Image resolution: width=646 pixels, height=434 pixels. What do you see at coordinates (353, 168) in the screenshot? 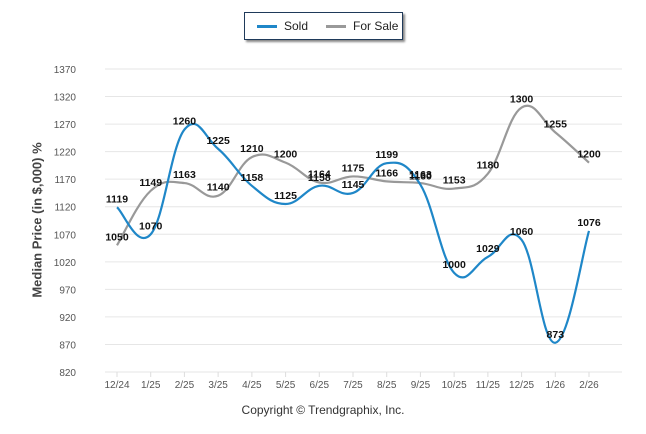
I see `data-label: 1175` at bounding box center [353, 168].